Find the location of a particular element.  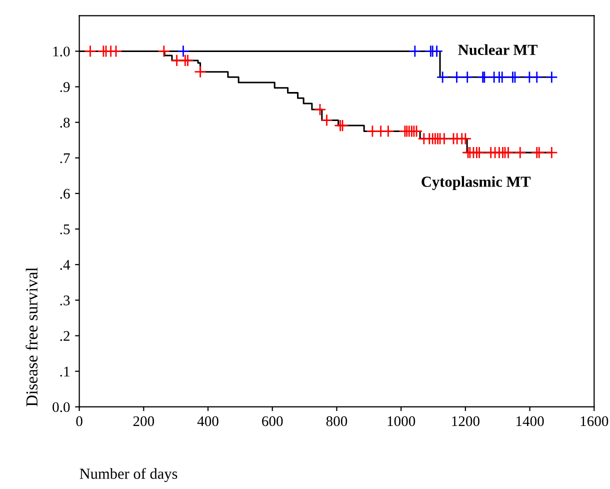

y-tick-label: .7 is located at coordinates (65, 158).